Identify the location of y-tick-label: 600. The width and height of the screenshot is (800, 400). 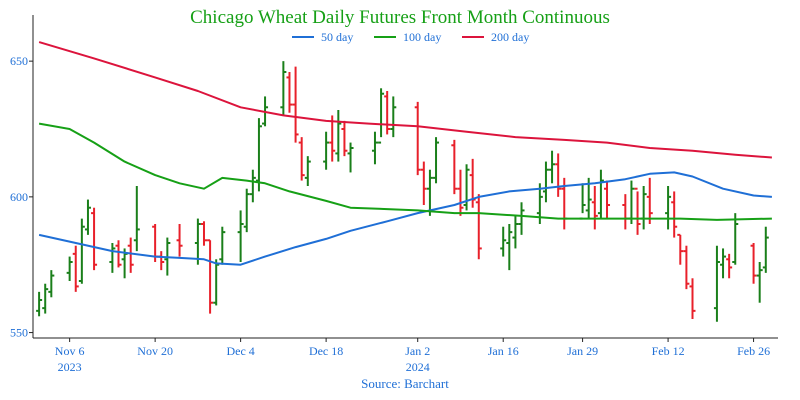
(19, 197).